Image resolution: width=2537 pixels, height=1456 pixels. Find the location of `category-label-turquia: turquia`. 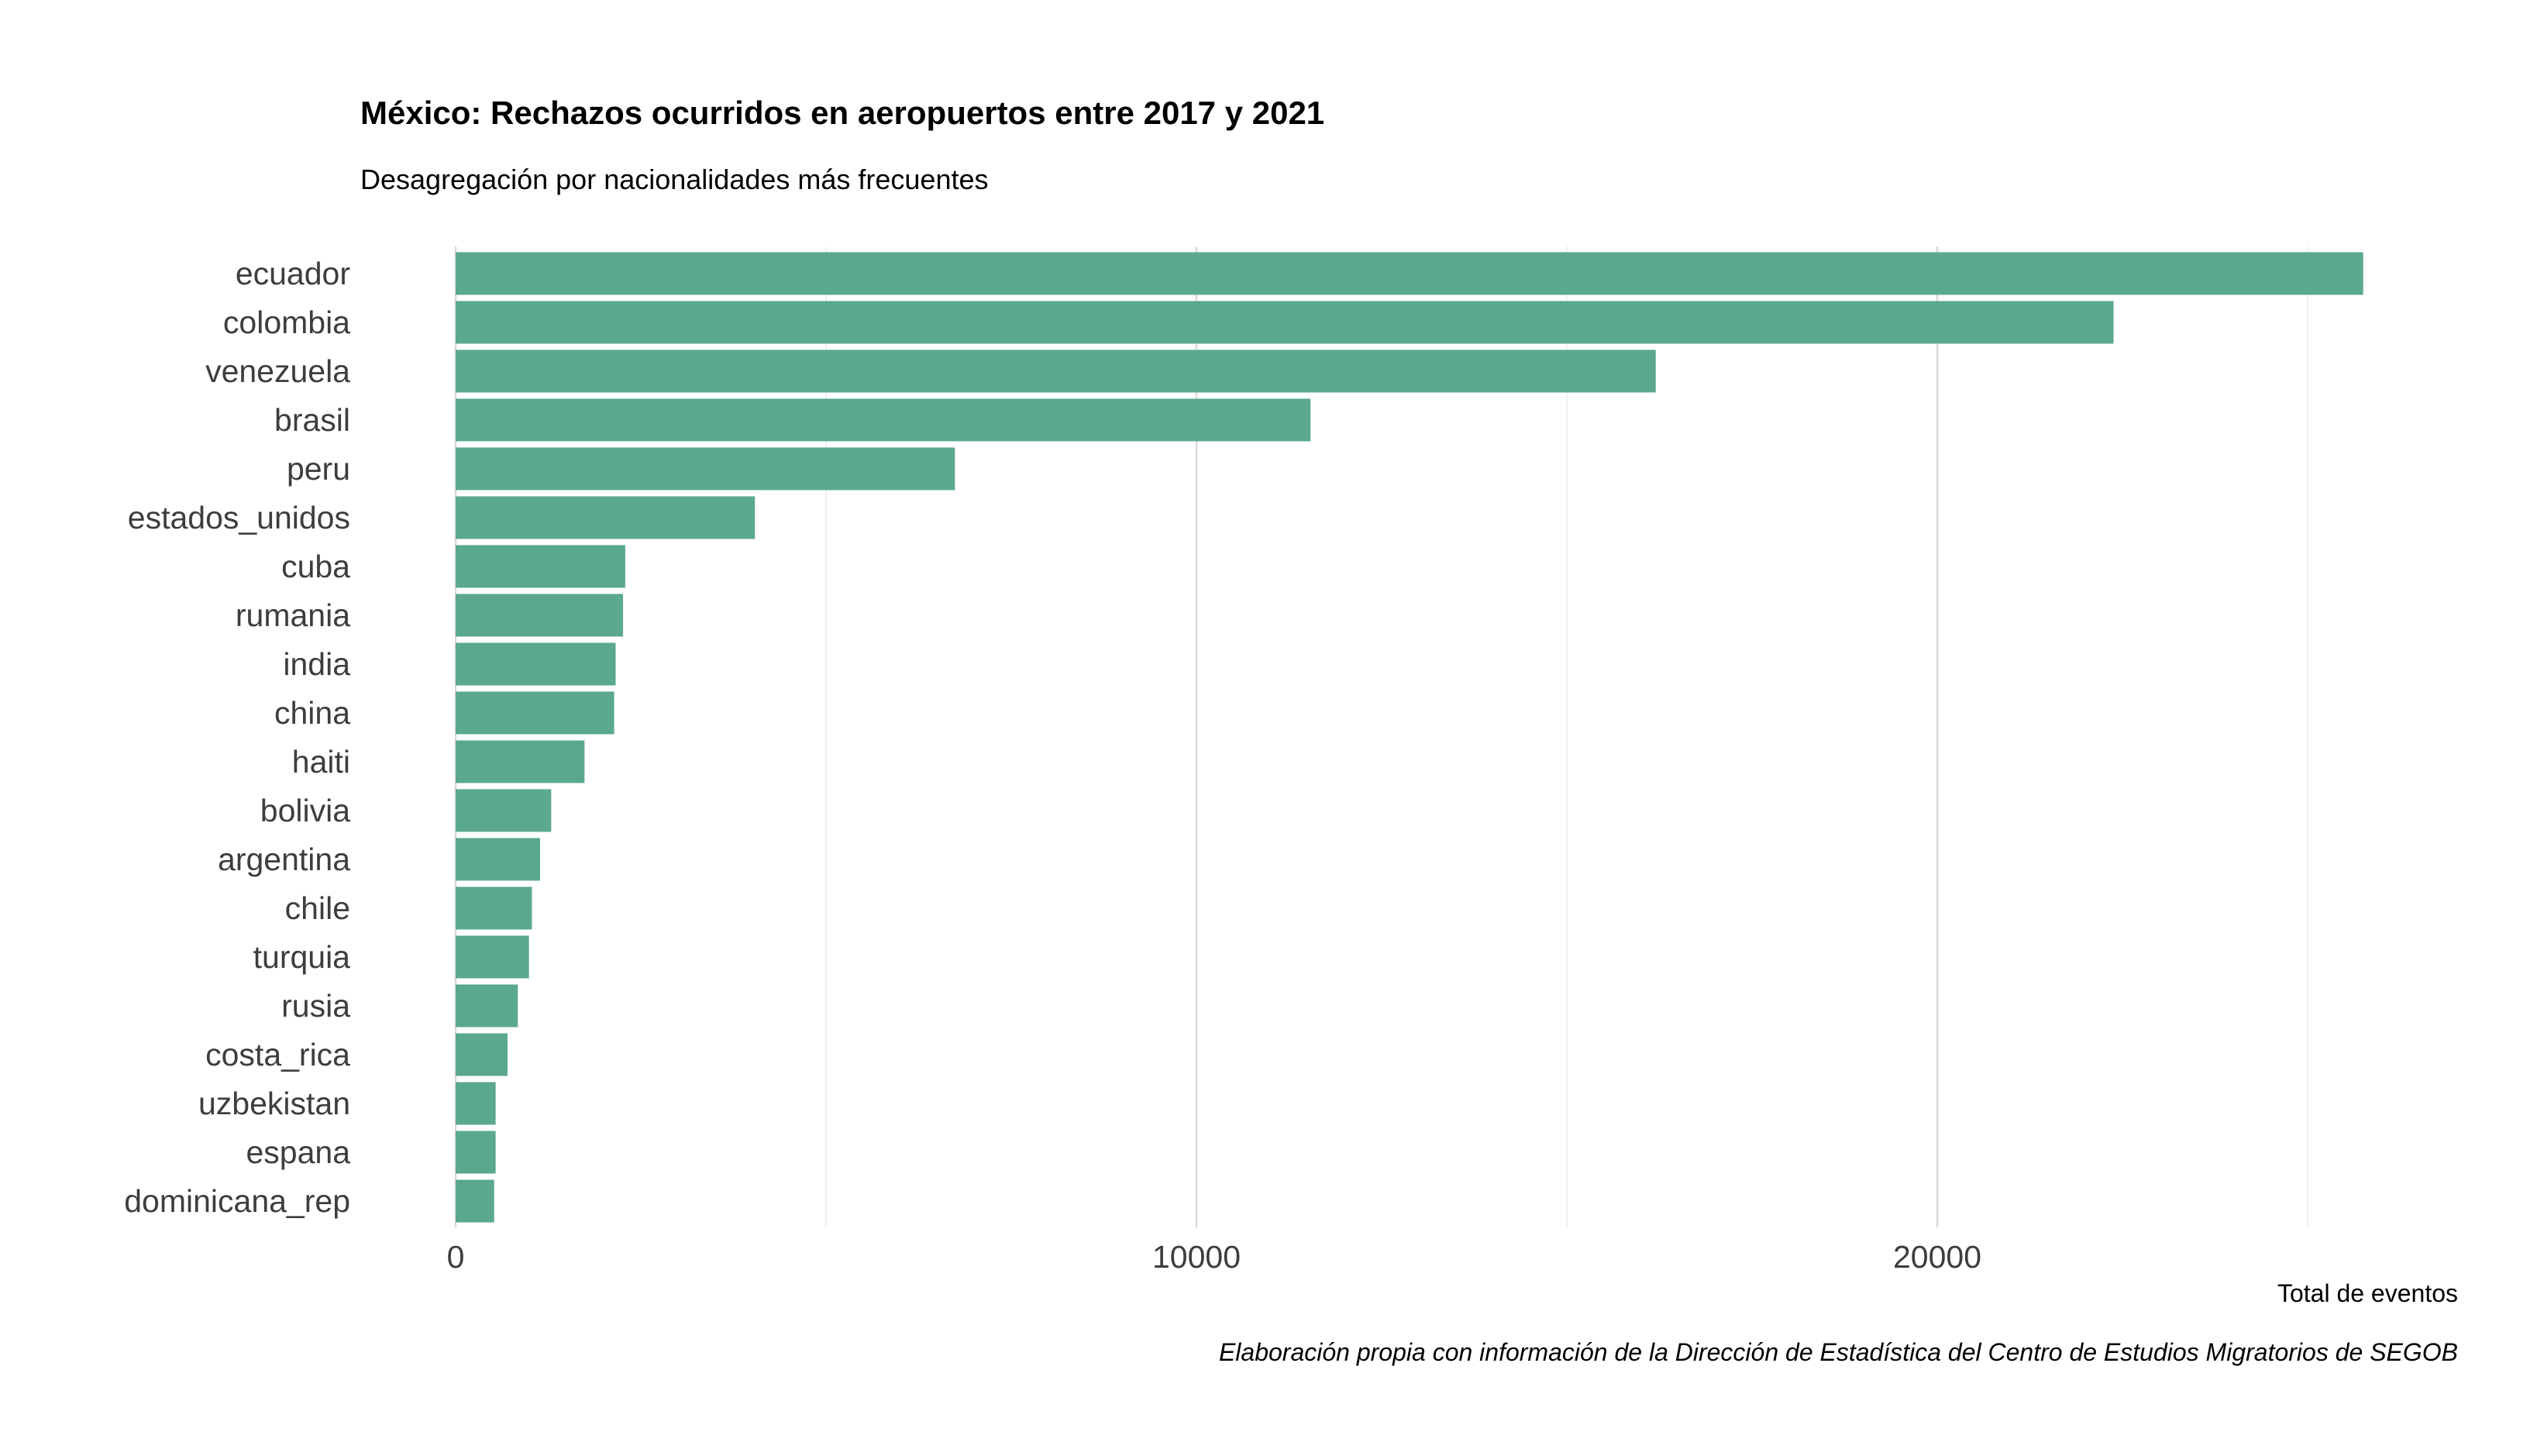

category-label-turquia: turquia is located at coordinates (302, 957).